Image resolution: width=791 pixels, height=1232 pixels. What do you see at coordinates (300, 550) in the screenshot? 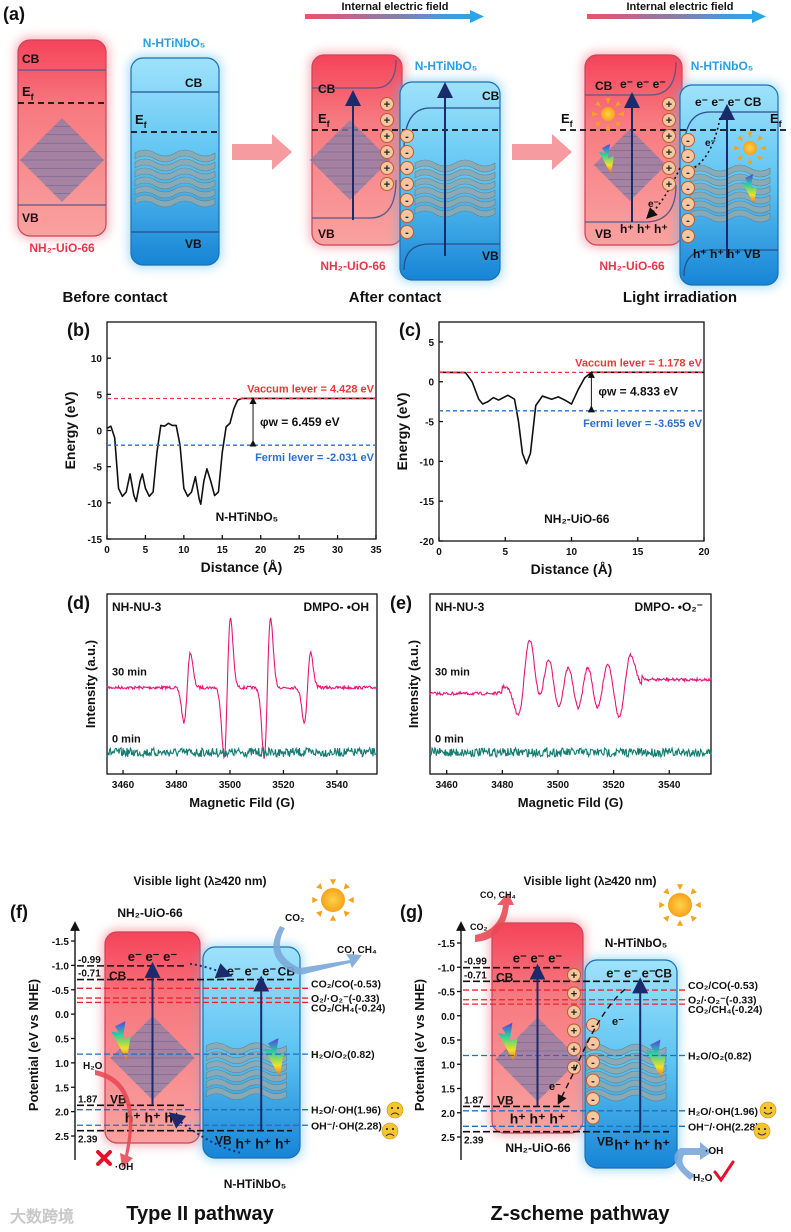
I see `x-tick-label: 25` at bounding box center [300, 550].